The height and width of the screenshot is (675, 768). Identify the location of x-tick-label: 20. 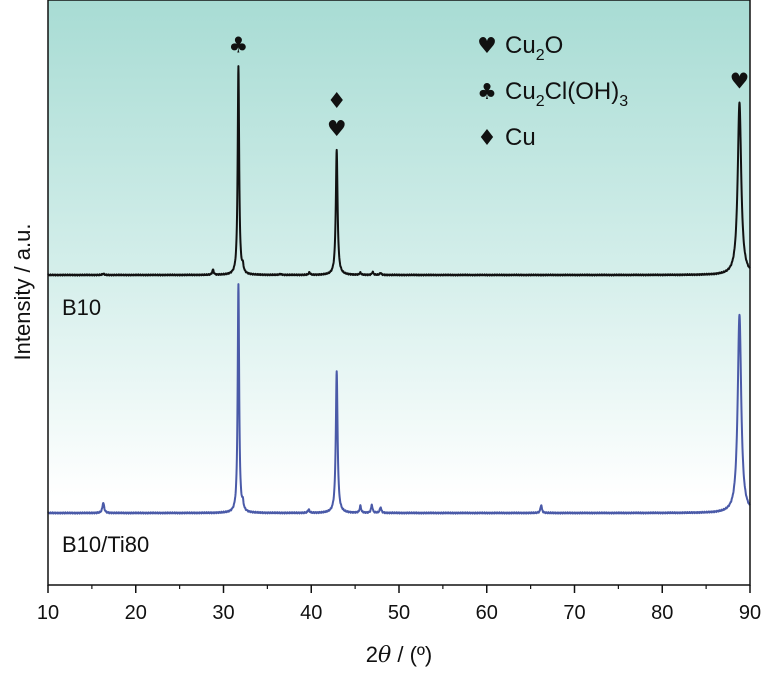
(136, 613).